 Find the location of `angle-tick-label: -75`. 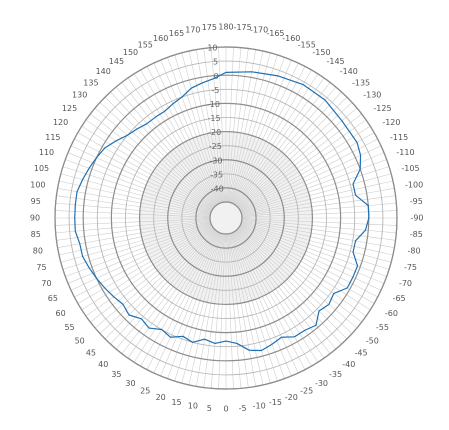

angle-tick-label: -75 is located at coordinates (410, 267).